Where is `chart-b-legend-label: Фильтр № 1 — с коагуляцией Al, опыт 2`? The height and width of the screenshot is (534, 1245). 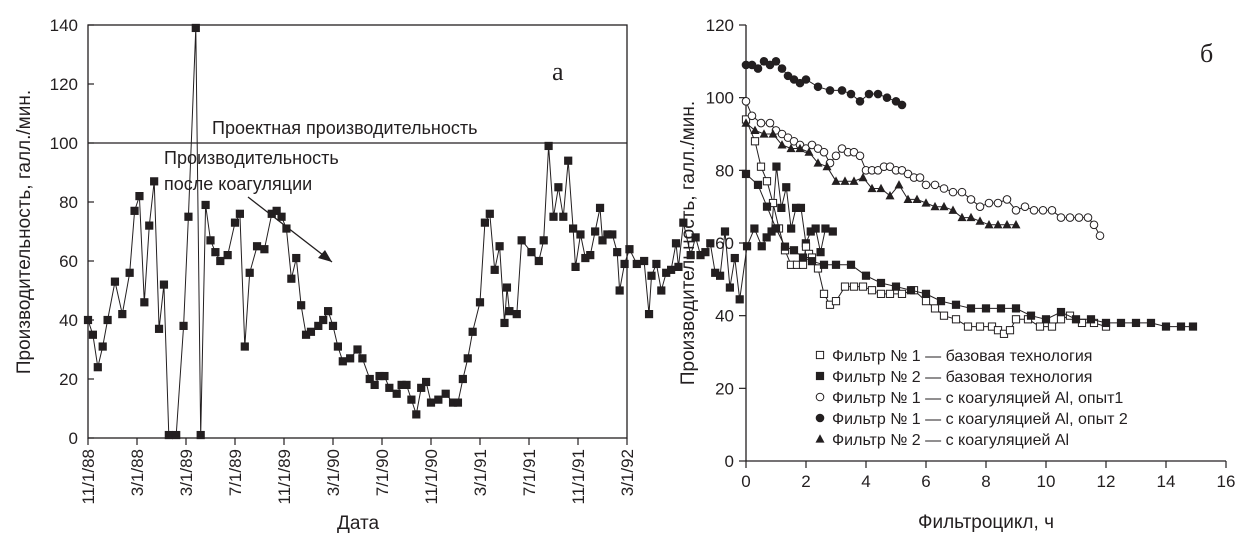 chart-b-legend-label: Фильтр № 1 — с коагуляцией Al, опыт 2 is located at coordinates (980, 419).